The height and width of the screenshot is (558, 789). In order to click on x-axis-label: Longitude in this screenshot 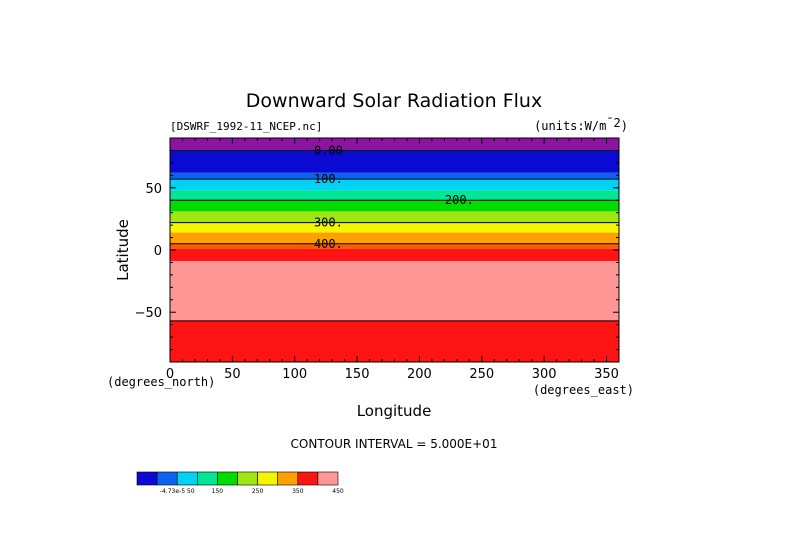, I will do `click(394, 411)`.